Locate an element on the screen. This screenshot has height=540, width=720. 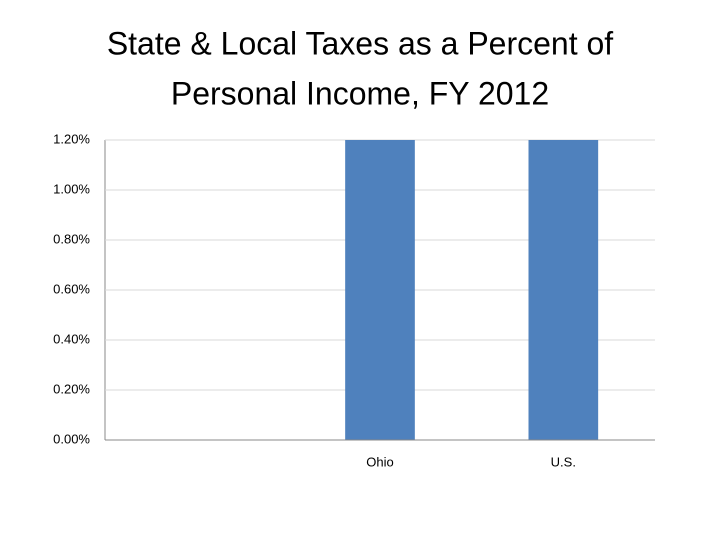
y-tick-label: 0.80% is located at coordinates (71, 238).